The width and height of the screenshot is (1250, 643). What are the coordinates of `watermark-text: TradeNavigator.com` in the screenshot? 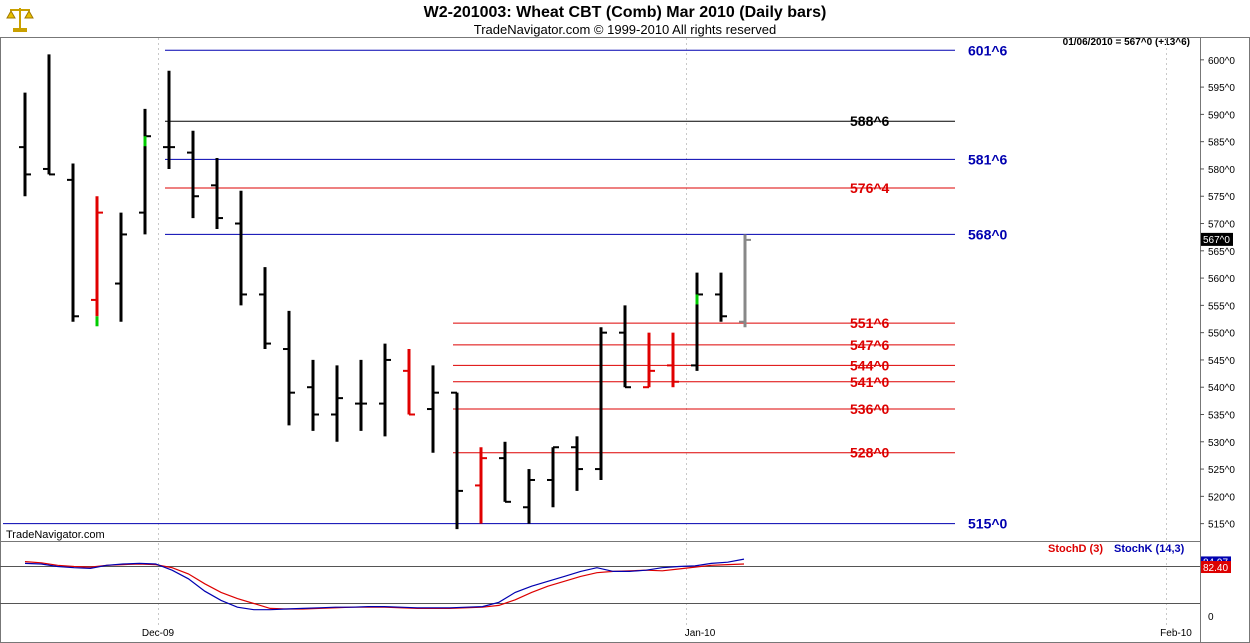 It's located at (55, 535).